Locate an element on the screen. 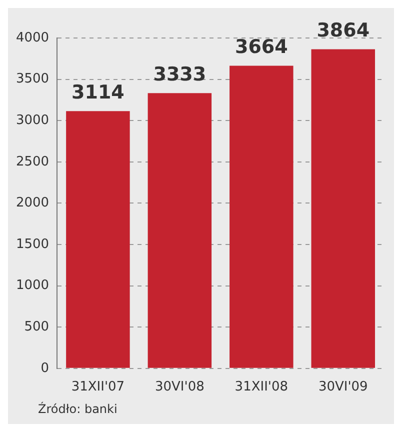  x-tick-label: 30VI'08 is located at coordinates (179, 387).